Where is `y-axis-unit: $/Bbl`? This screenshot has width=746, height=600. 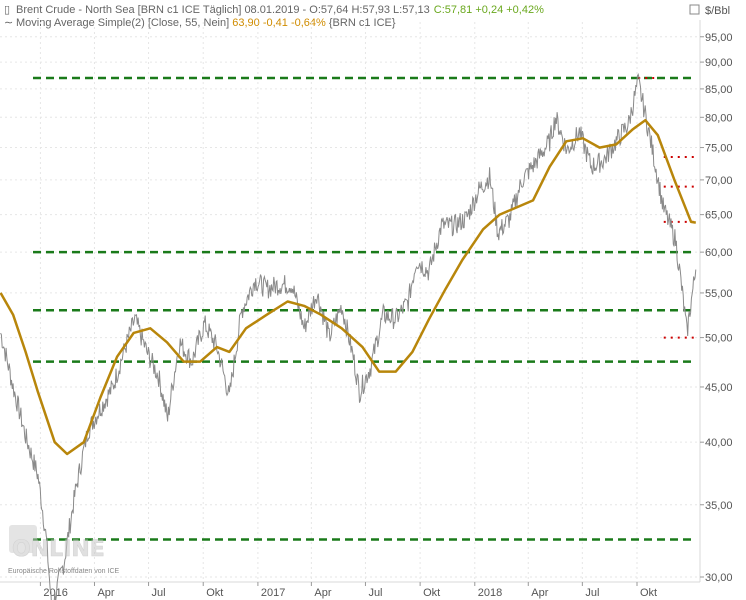
y-axis-unit: $/Bbl is located at coordinates (717, 11).